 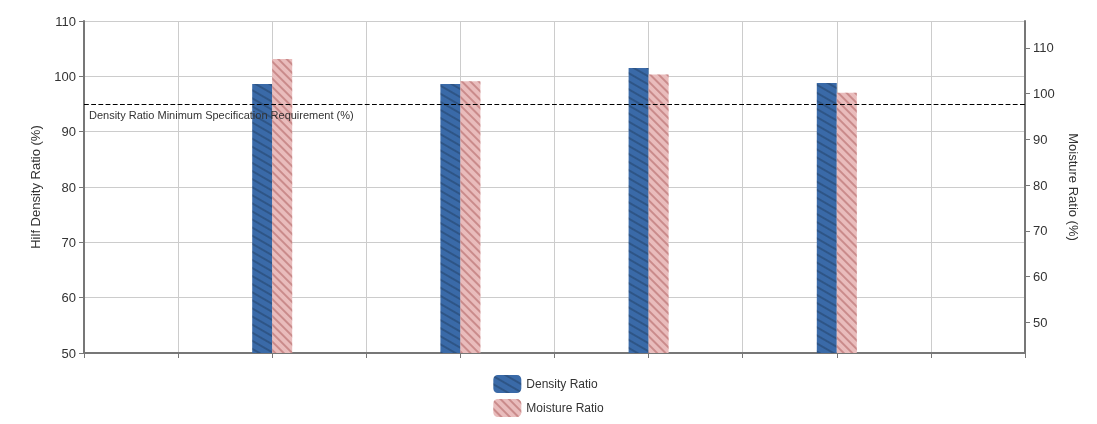 I want to click on y2-tick-label: 100, so click(x=1044, y=94).